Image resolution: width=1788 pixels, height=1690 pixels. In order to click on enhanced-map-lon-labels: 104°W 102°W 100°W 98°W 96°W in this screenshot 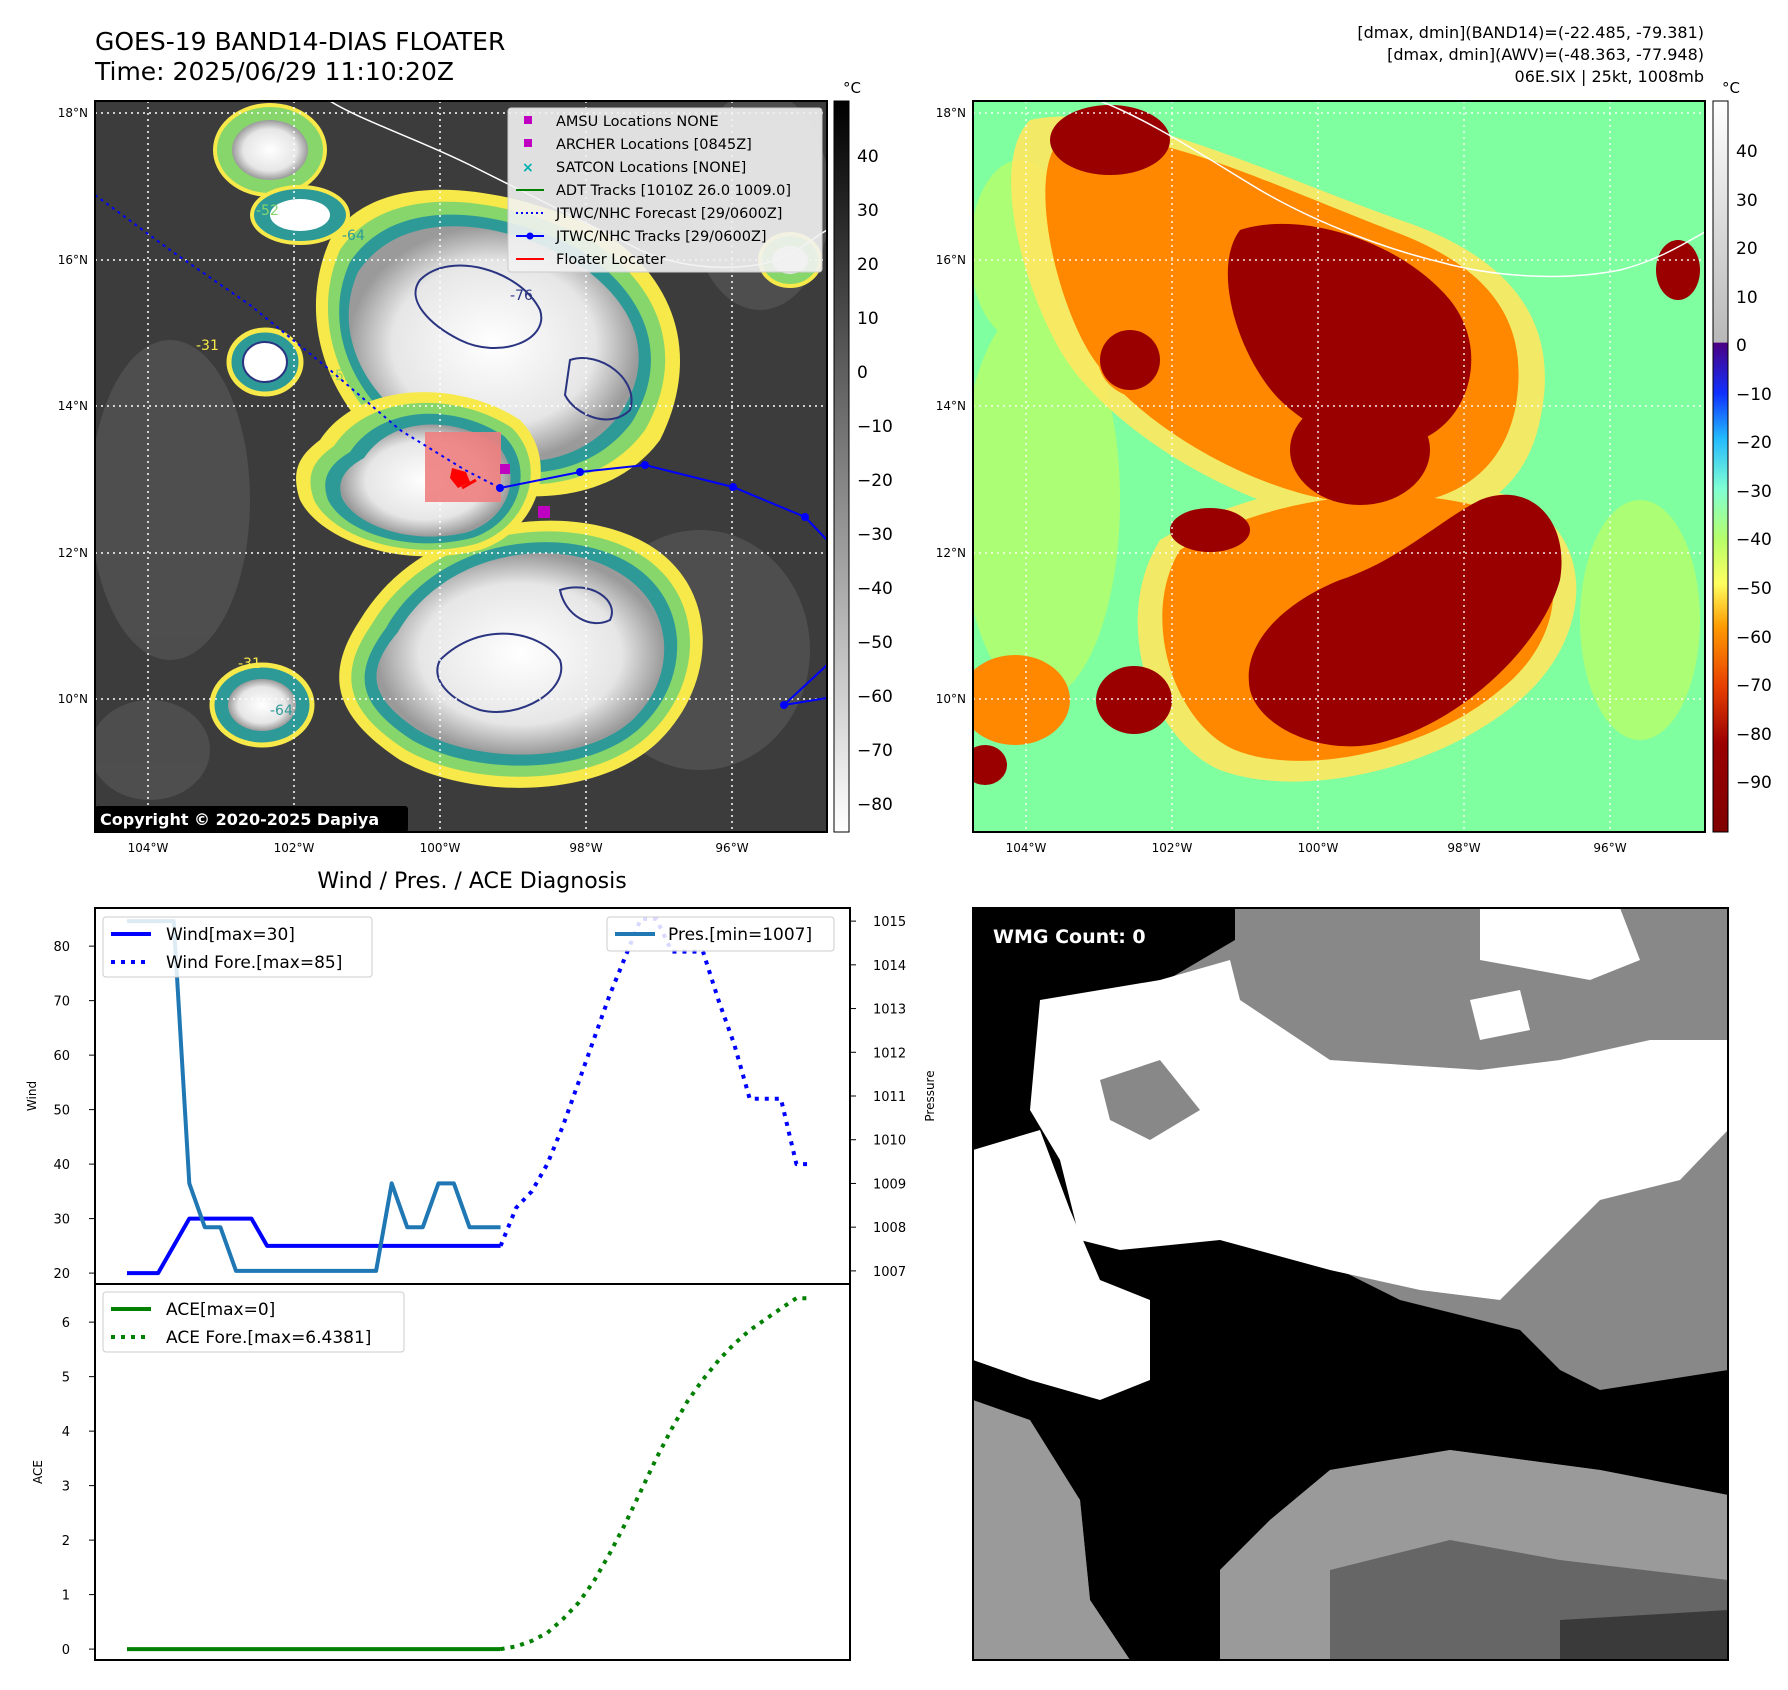, I will do `click(1316, 848)`.